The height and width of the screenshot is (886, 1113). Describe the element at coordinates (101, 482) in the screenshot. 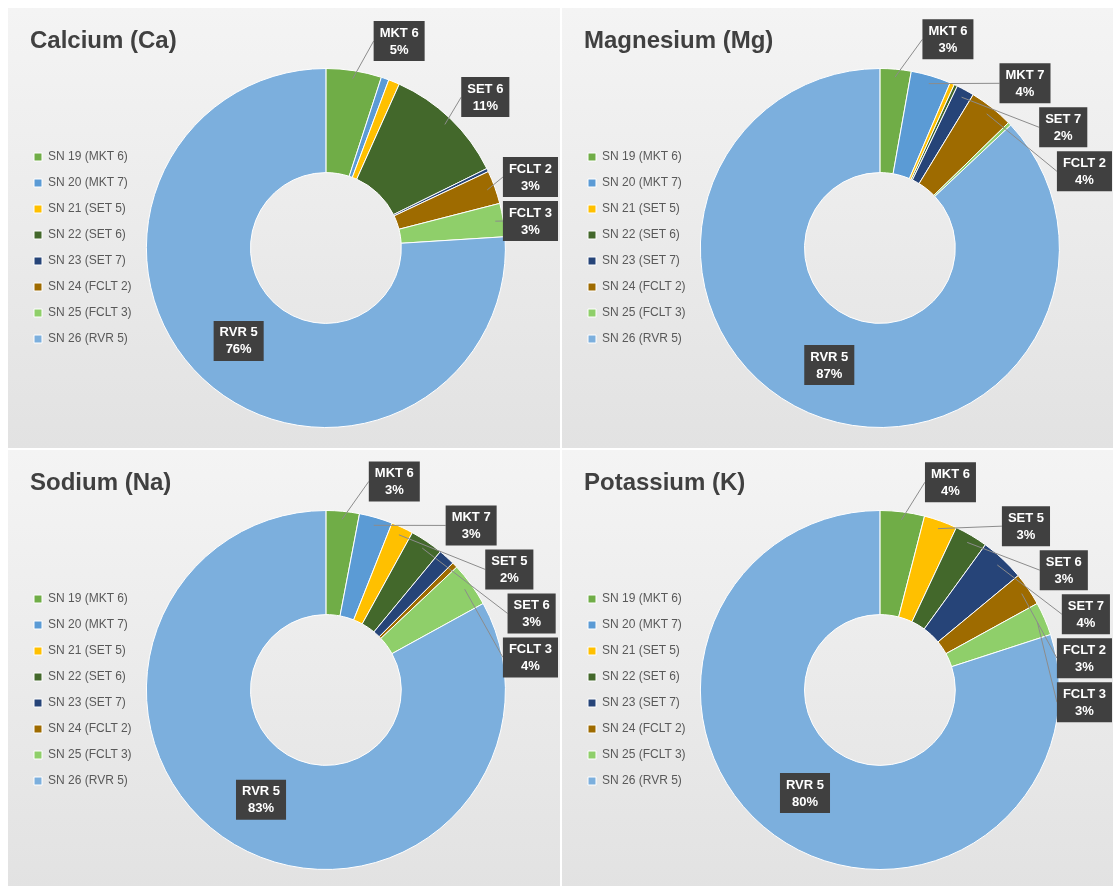

I see `chart-title: Sodium (Na)` at that location.